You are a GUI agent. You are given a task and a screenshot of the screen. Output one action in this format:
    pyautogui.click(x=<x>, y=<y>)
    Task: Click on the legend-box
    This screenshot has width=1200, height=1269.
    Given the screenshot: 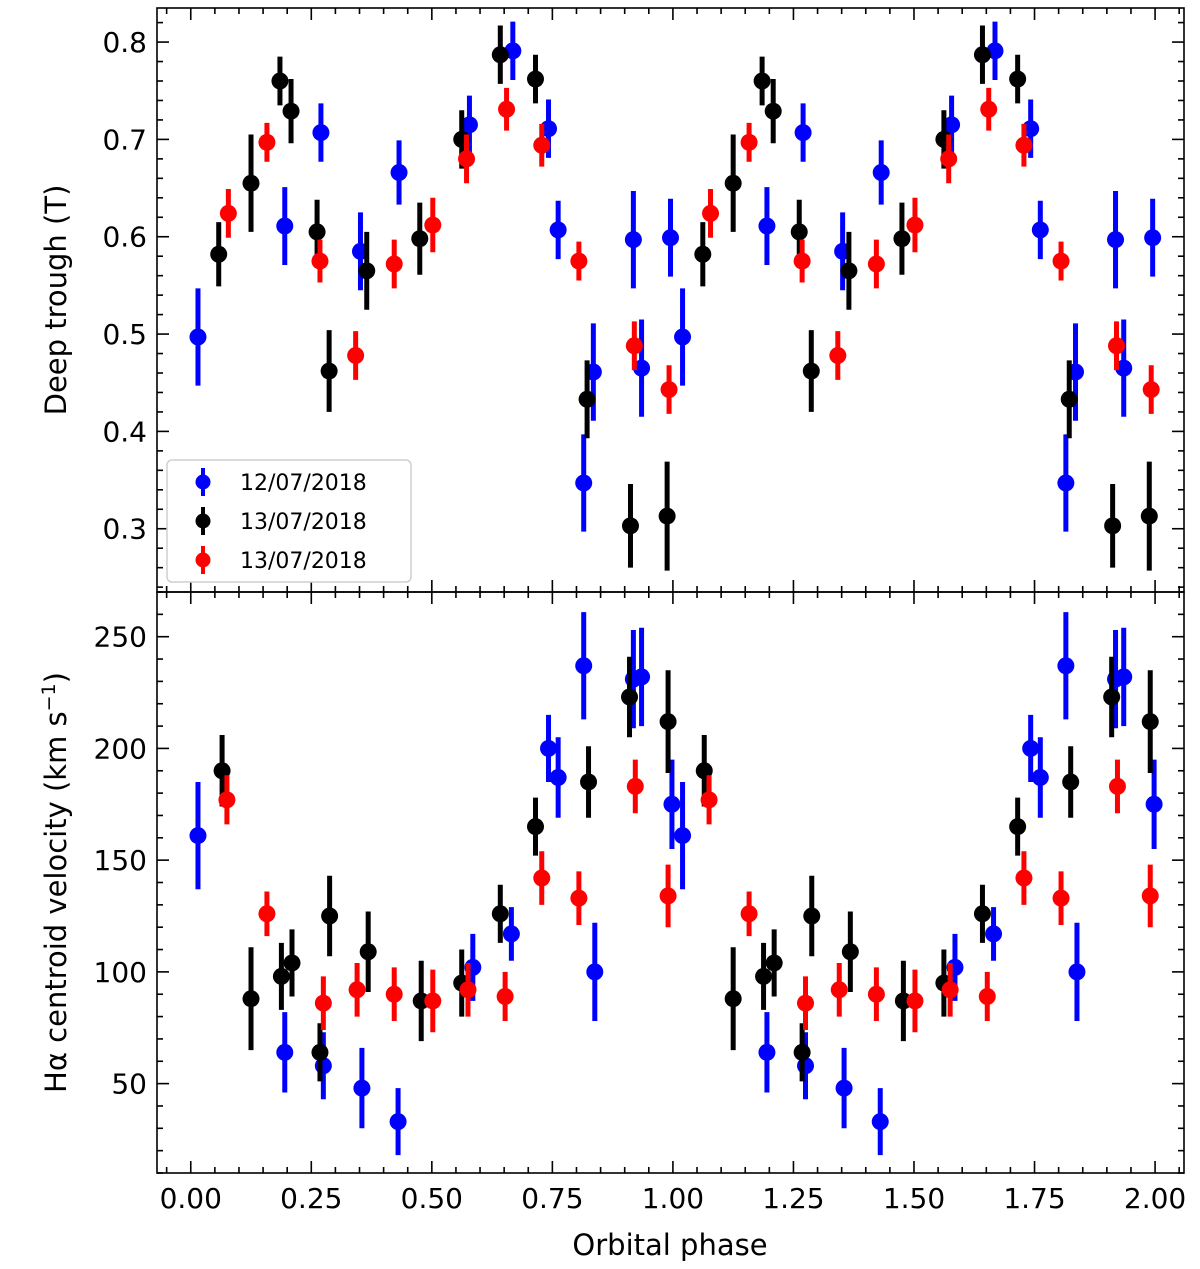 What is the action you would take?
    pyautogui.click(x=289, y=521)
    